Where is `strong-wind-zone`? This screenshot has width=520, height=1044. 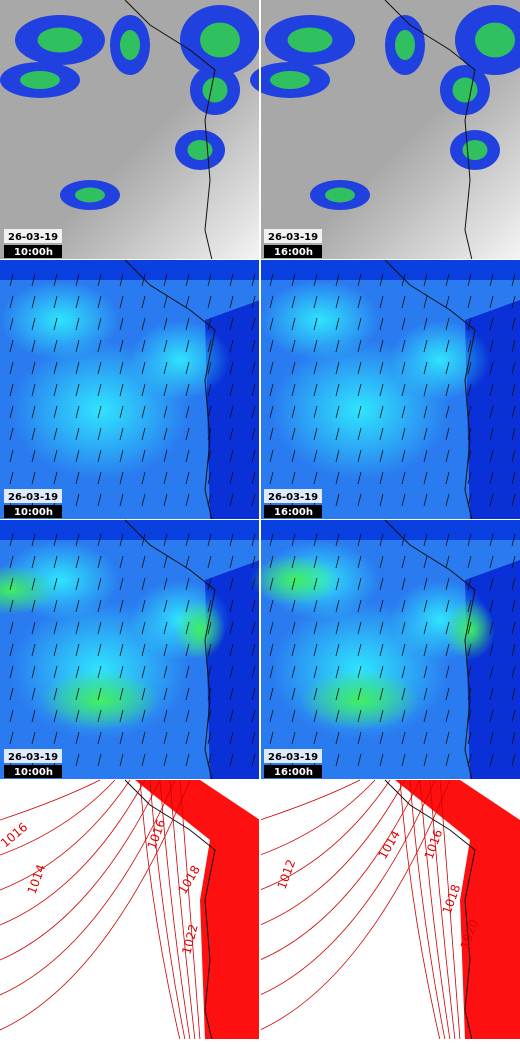
strong-wind-zone is located at coordinates (360, 700).